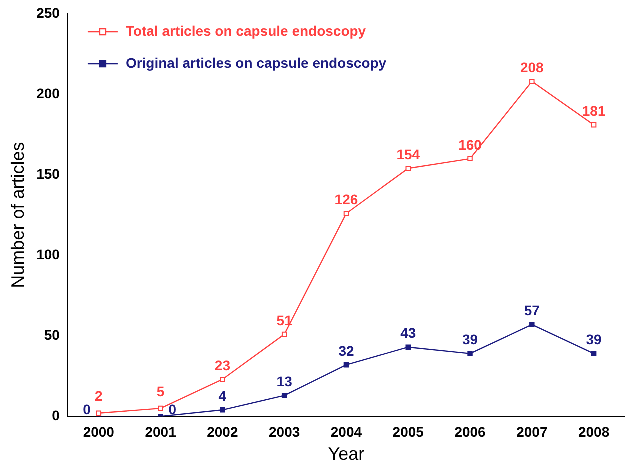  What do you see at coordinates (48, 93) in the screenshot?
I see `y-tick-label: 200` at bounding box center [48, 93].